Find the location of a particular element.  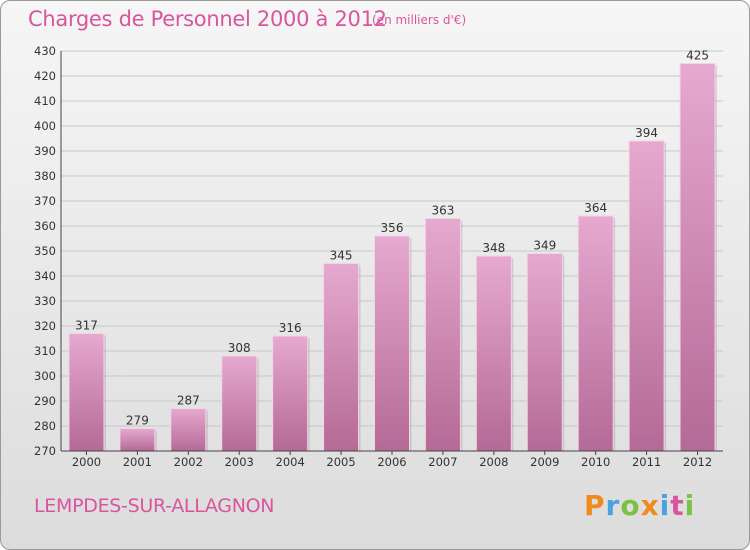

y-tick-label: 340 is located at coordinates (45, 276).